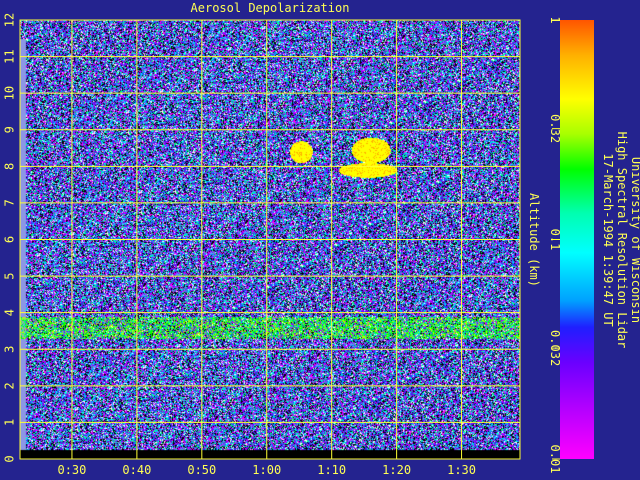 The image size is (640, 480). Describe the element at coordinates (10, 56) in the screenshot. I see `y-tick-label: 11` at that location.